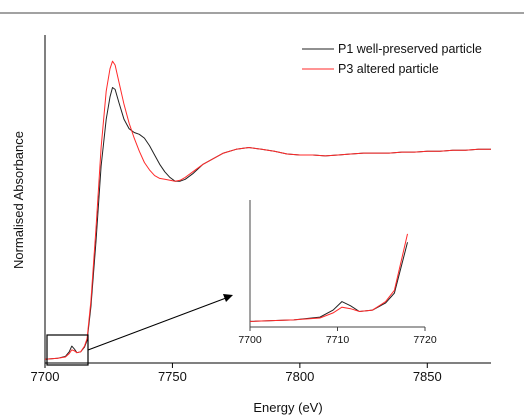 The width and height of the screenshot is (524, 418). I want to click on zoom-arrow-line, so click(157, 324).